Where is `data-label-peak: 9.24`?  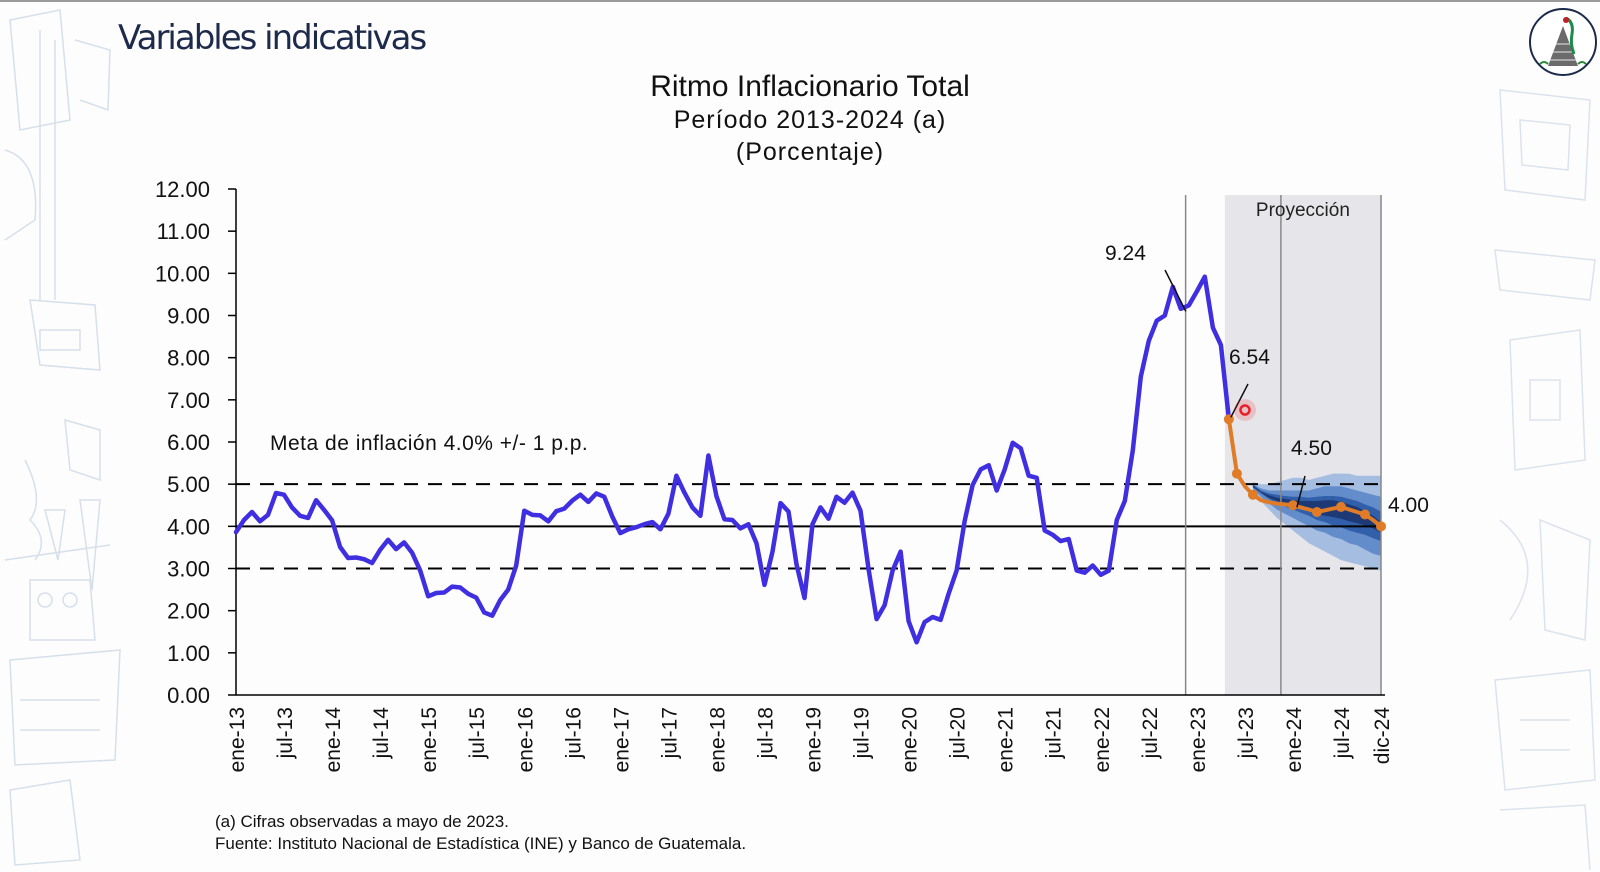
data-label-peak: 9.24 is located at coordinates (1125, 253).